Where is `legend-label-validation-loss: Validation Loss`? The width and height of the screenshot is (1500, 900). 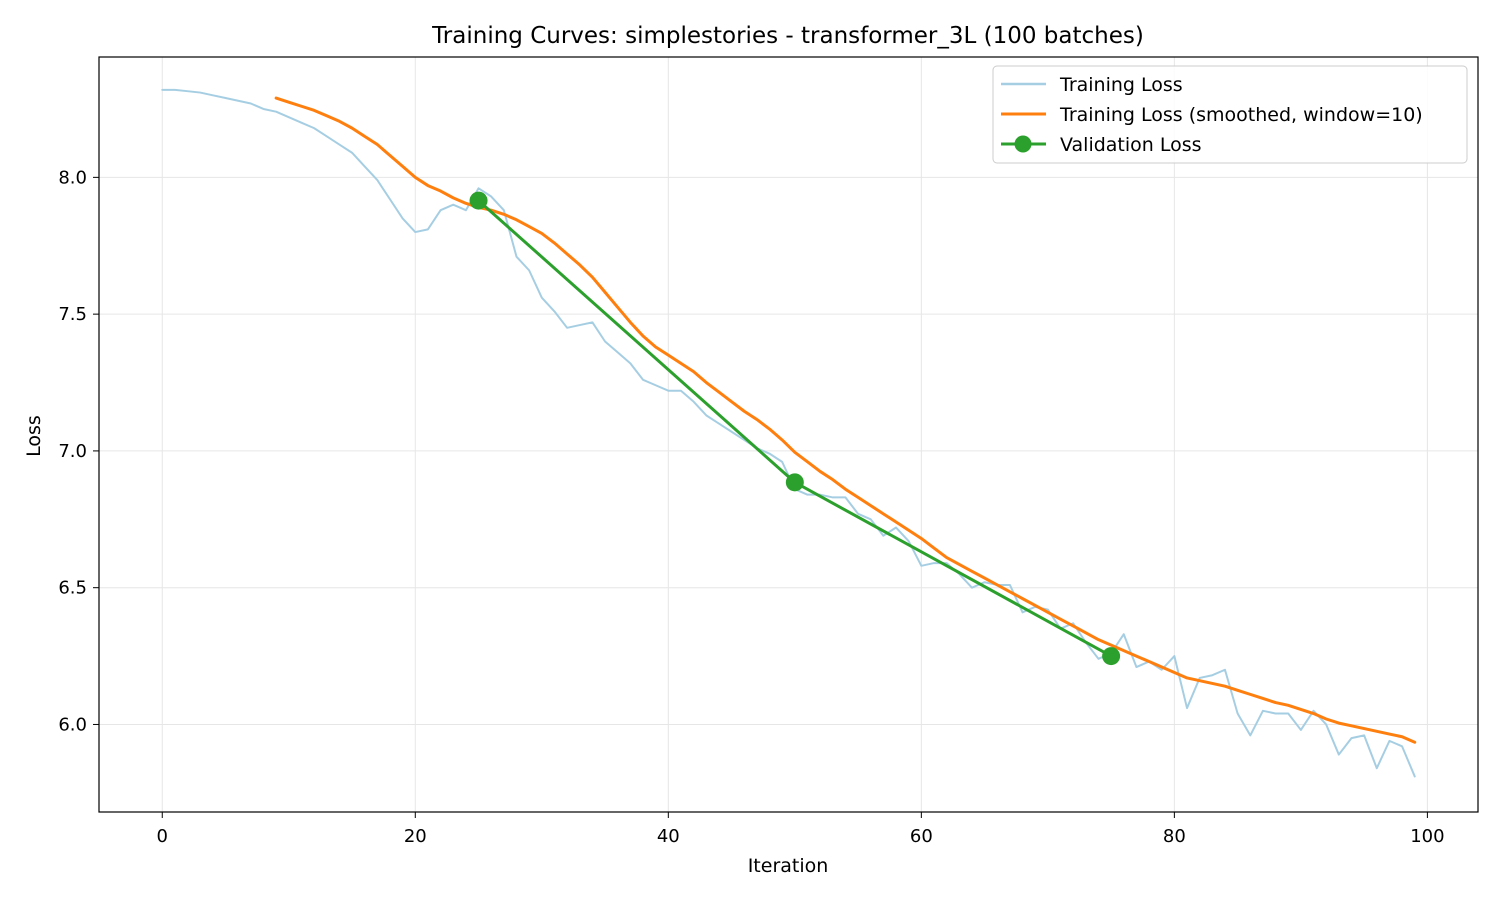
legend-label-validation-loss: Validation Loss is located at coordinates (1131, 145).